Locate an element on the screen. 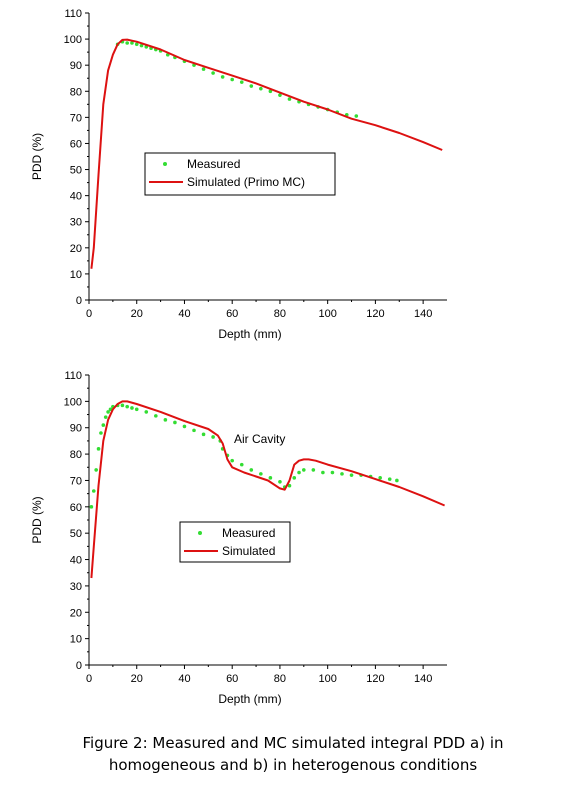  legend-simulated-label: Simulated is located at coordinates (248, 551).